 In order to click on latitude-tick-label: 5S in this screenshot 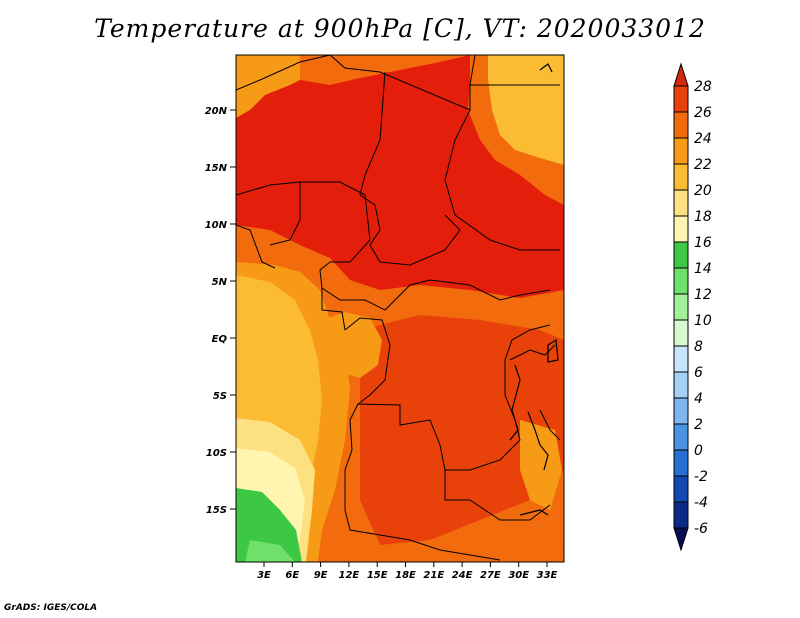, I will do `click(220, 396)`.